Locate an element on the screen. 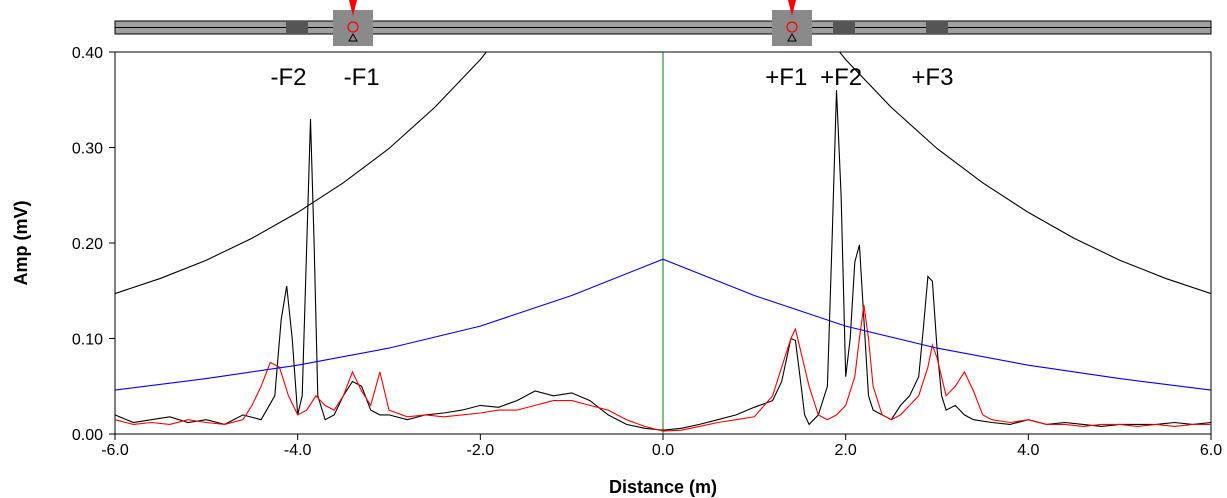 The image size is (1227, 498). x-tick-label: 6.0 is located at coordinates (1211, 450).